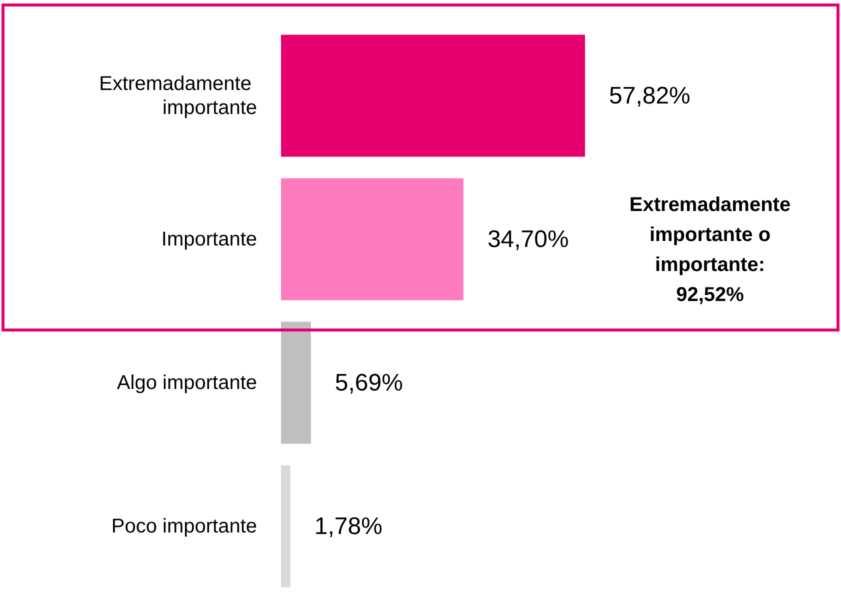  What do you see at coordinates (348, 526) in the screenshot?
I see `data-label: 1,78%` at bounding box center [348, 526].